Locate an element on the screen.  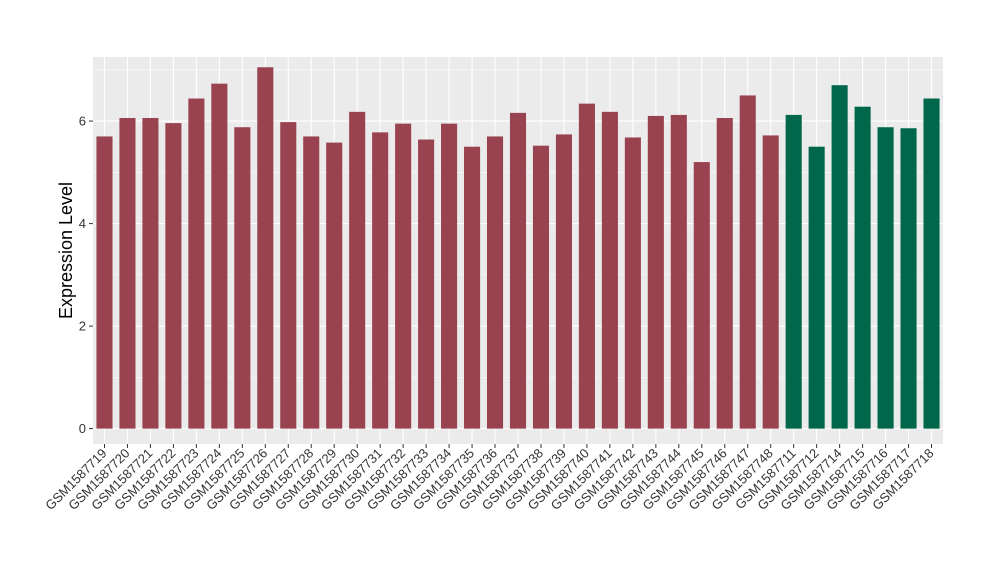
y-axis-title: Expression Level is located at coordinates (66, 250).